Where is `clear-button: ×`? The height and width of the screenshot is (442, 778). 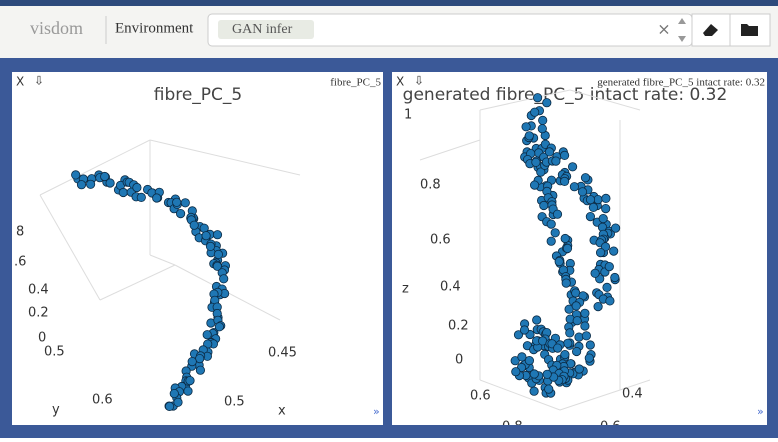 clear-button: × is located at coordinates (663, 29).